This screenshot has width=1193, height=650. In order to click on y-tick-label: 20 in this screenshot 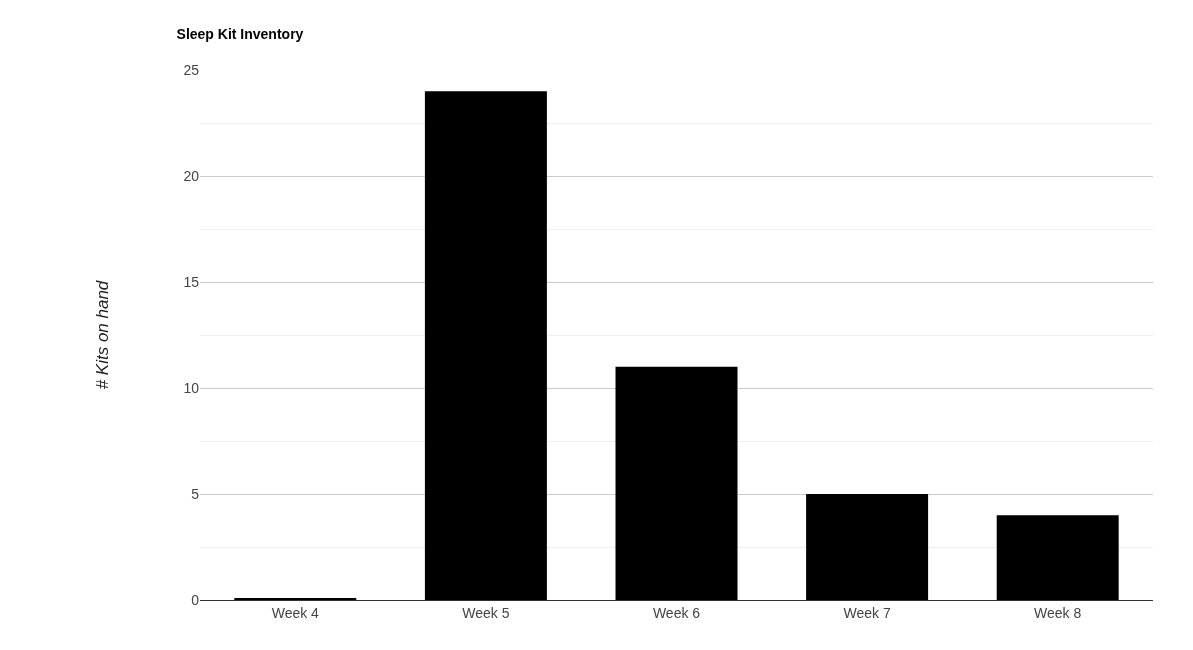, I will do `click(191, 175)`.